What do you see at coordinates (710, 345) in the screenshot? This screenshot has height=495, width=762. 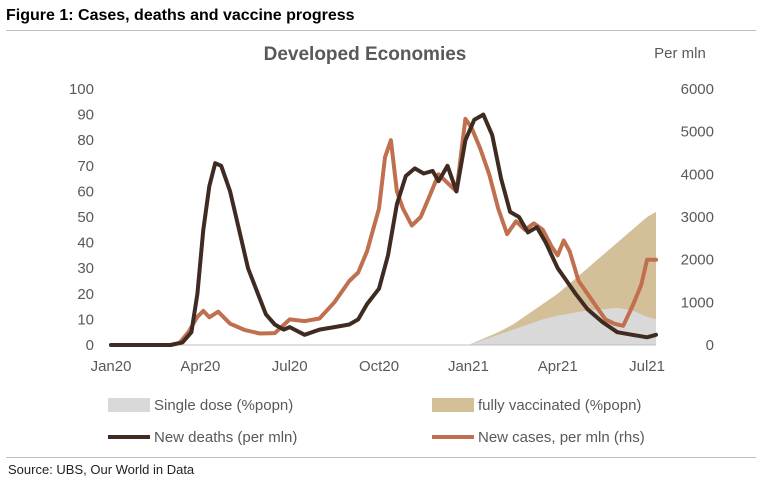 I see `right-tick-label: 0` at bounding box center [710, 345].